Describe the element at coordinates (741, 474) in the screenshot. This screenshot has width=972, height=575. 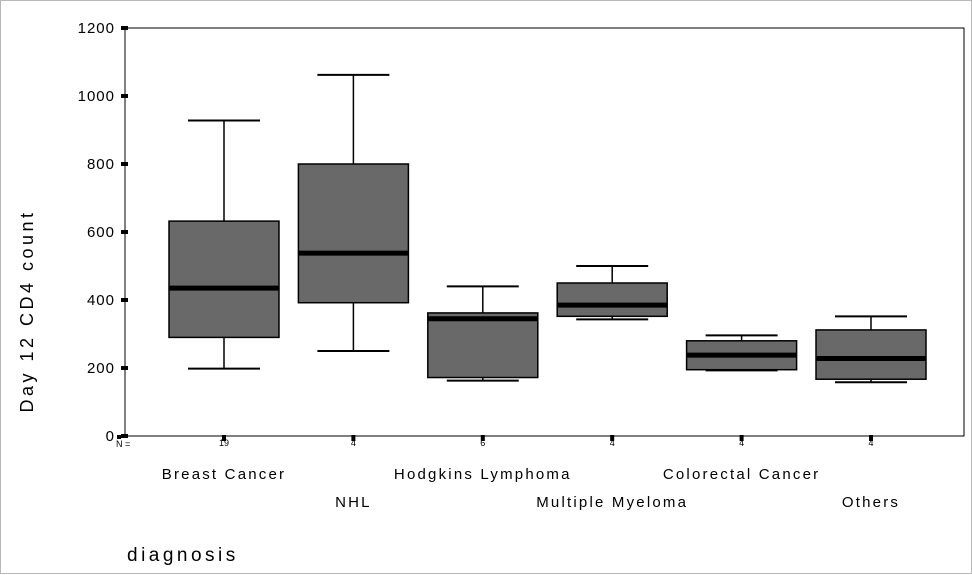
I see `category-label: Colorectal Cancer` at that location.